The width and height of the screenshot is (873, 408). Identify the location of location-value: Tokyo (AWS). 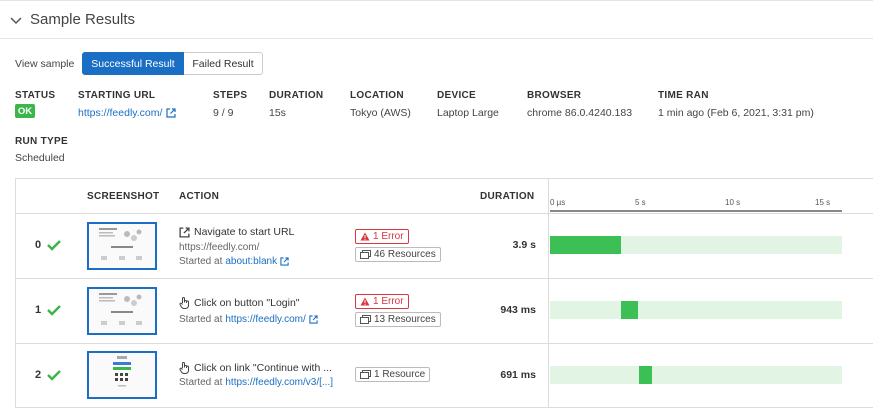
(380, 113).